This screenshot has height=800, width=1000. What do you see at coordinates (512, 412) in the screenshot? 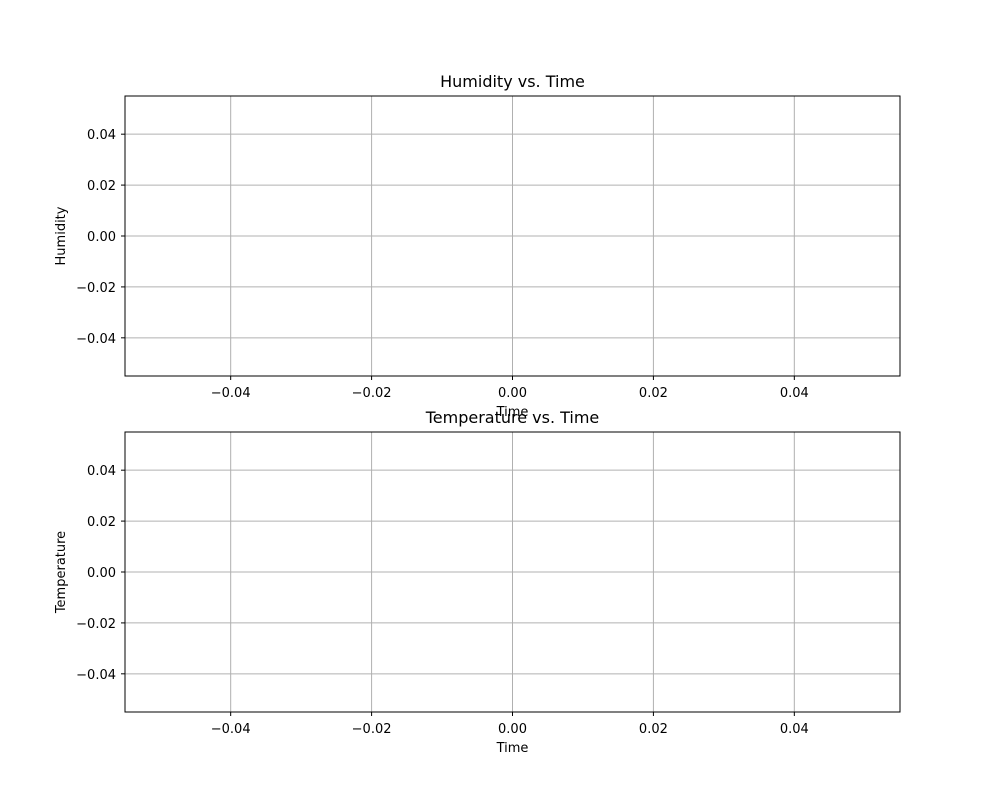
I see `humidity-x-axis-label: Time` at bounding box center [512, 412].